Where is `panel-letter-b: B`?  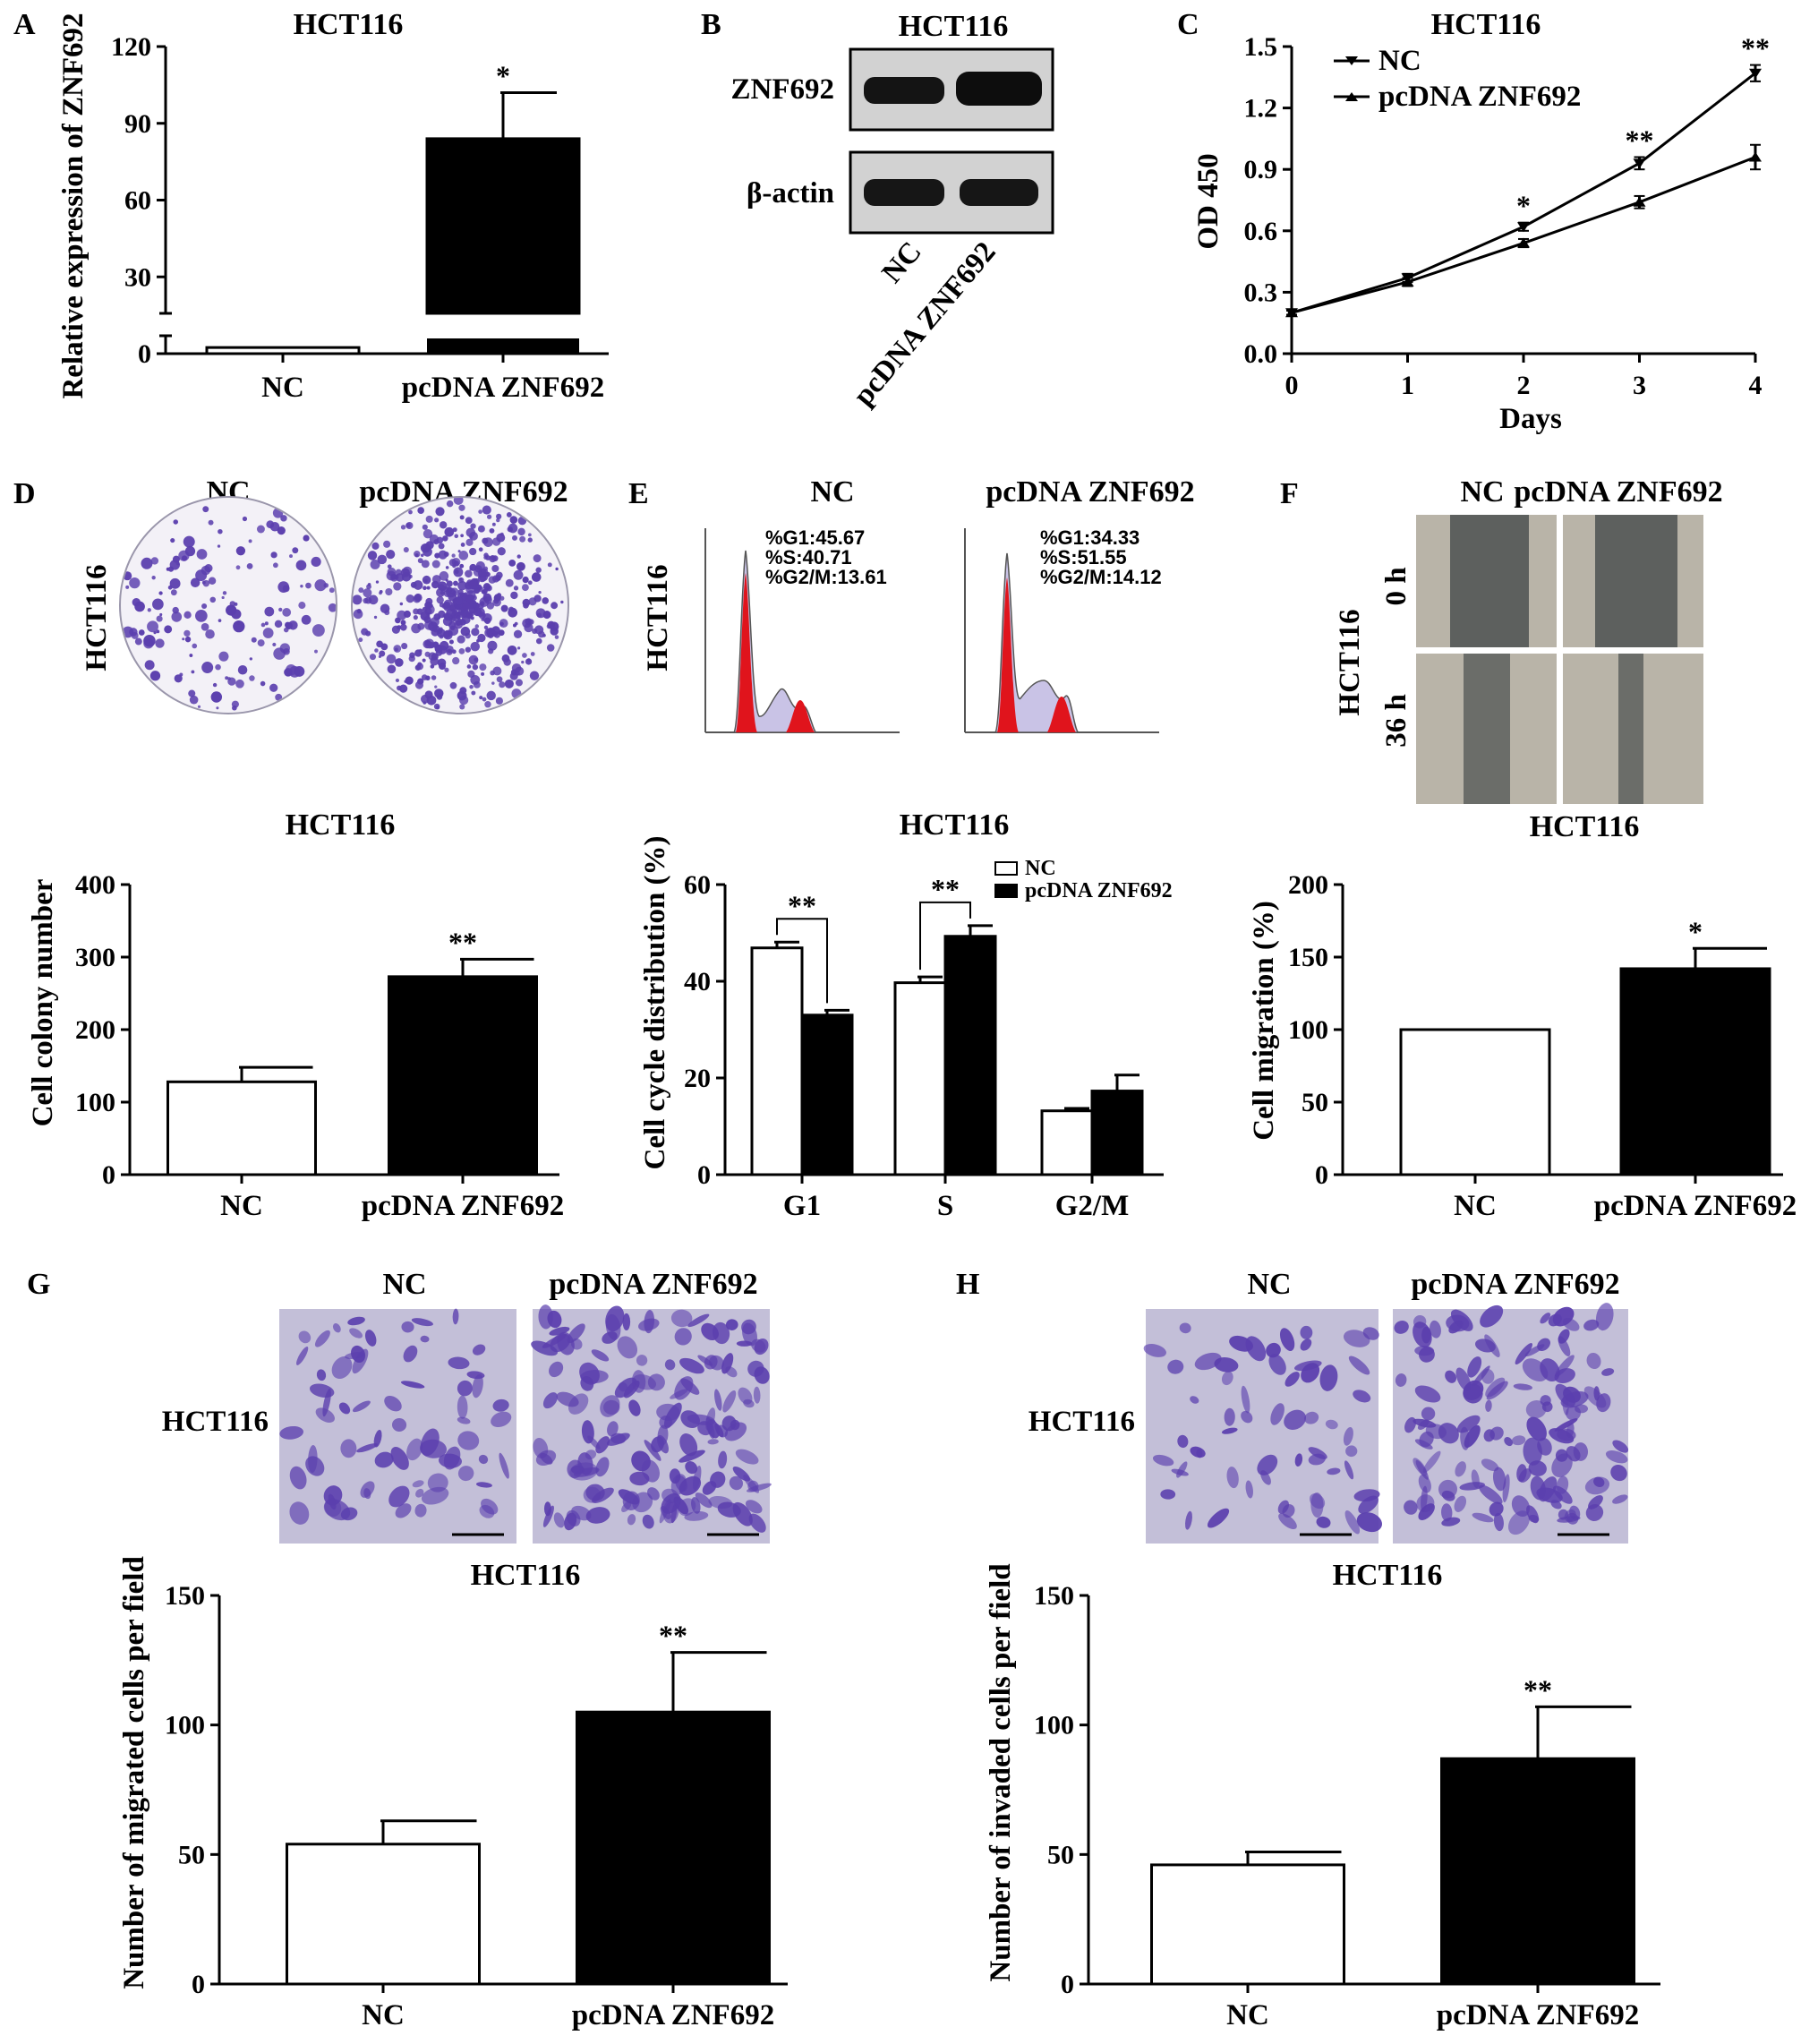 panel-letter-b: B is located at coordinates (711, 24).